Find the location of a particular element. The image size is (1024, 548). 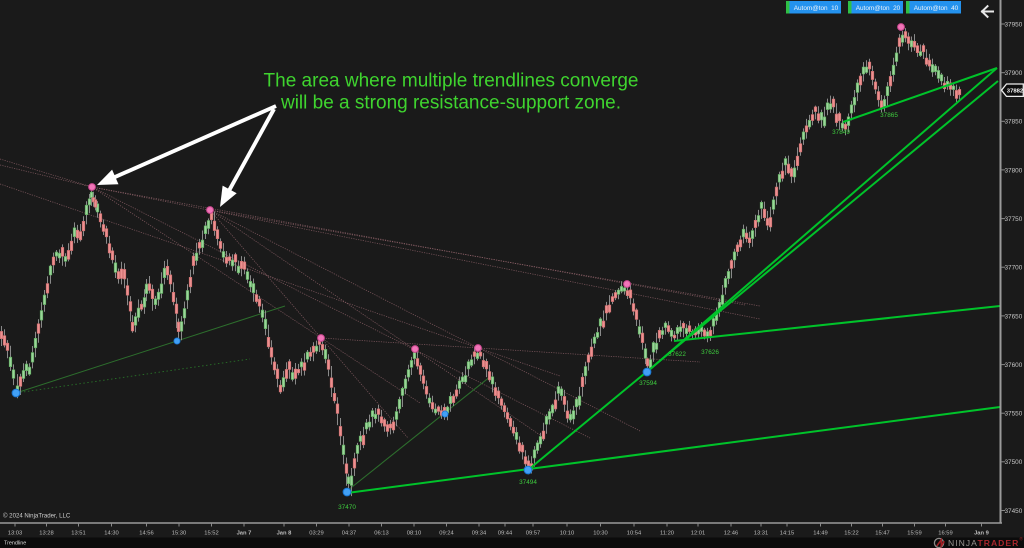

svg-text: 37600 is located at coordinates (1014, 365).